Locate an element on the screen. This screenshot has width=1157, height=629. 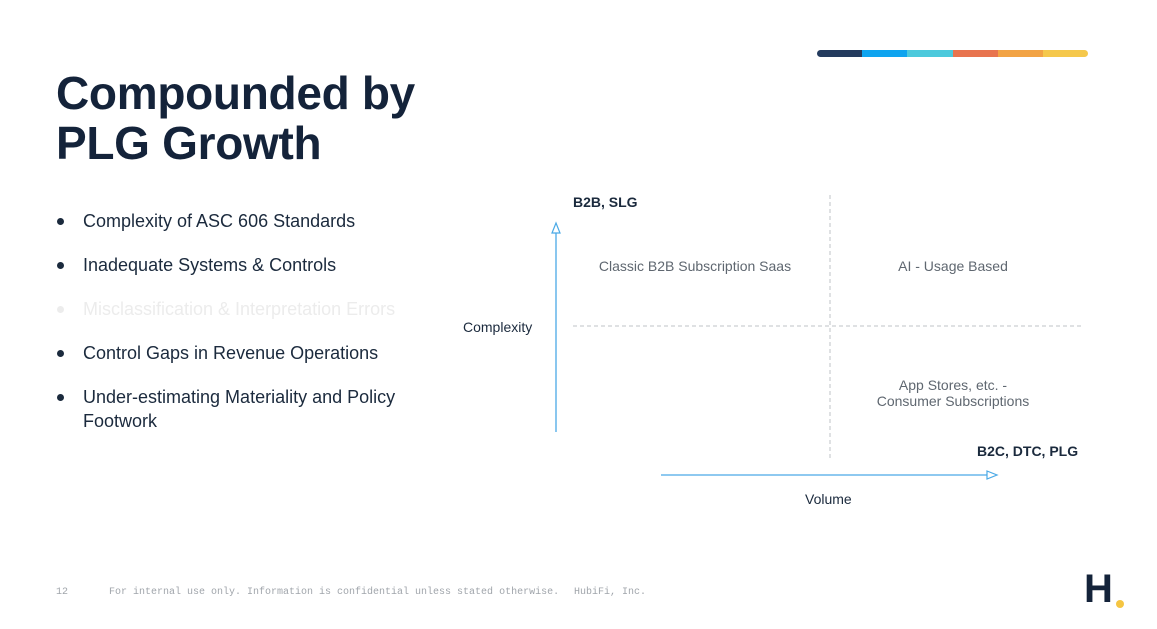
logo-dot is located at coordinates (1120, 604).